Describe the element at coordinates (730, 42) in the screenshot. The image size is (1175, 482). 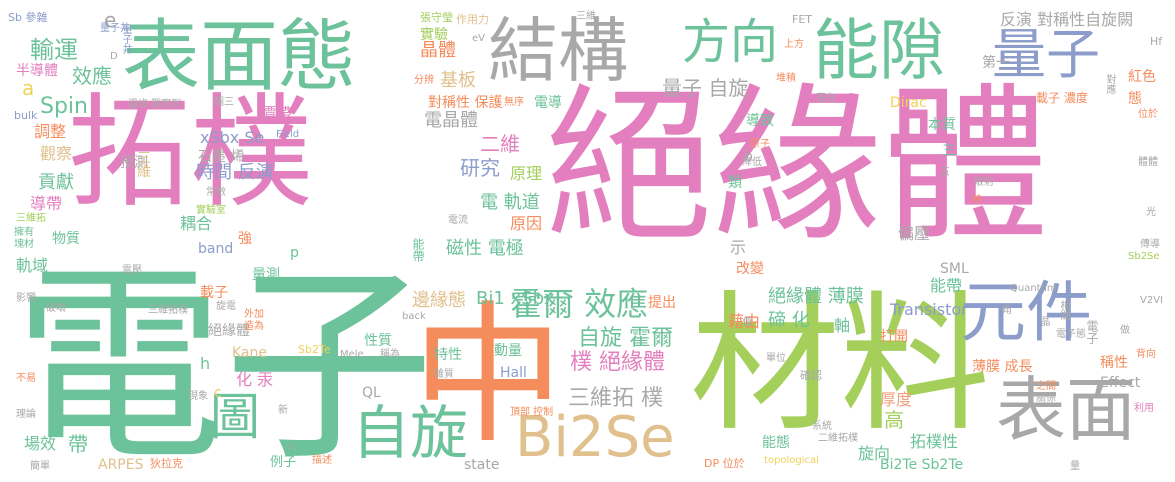
I see `word-fangxiang: 方向` at that location.